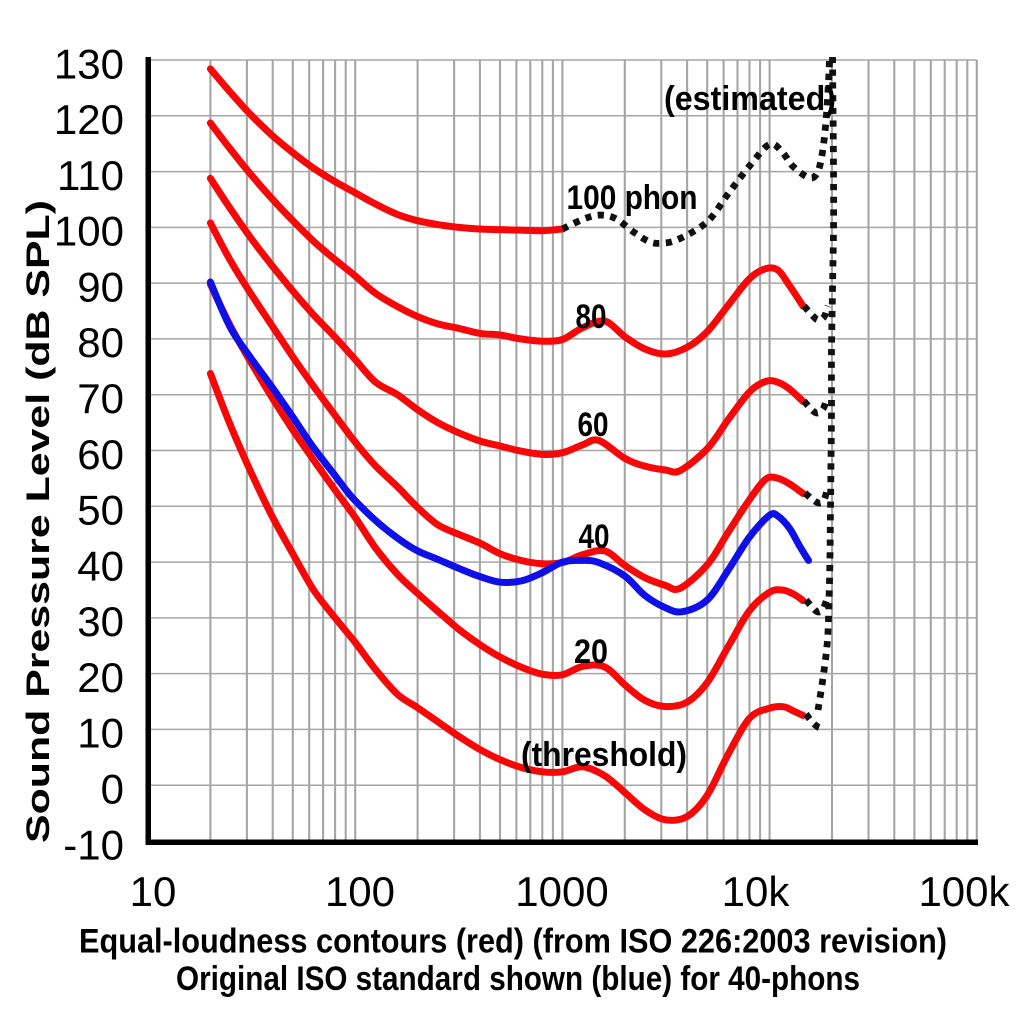 The width and height of the screenshot is (1035, 1035). Describe the element at coordinates (112, 789) in the screenshot. I see `svg-text: 0` at that location.